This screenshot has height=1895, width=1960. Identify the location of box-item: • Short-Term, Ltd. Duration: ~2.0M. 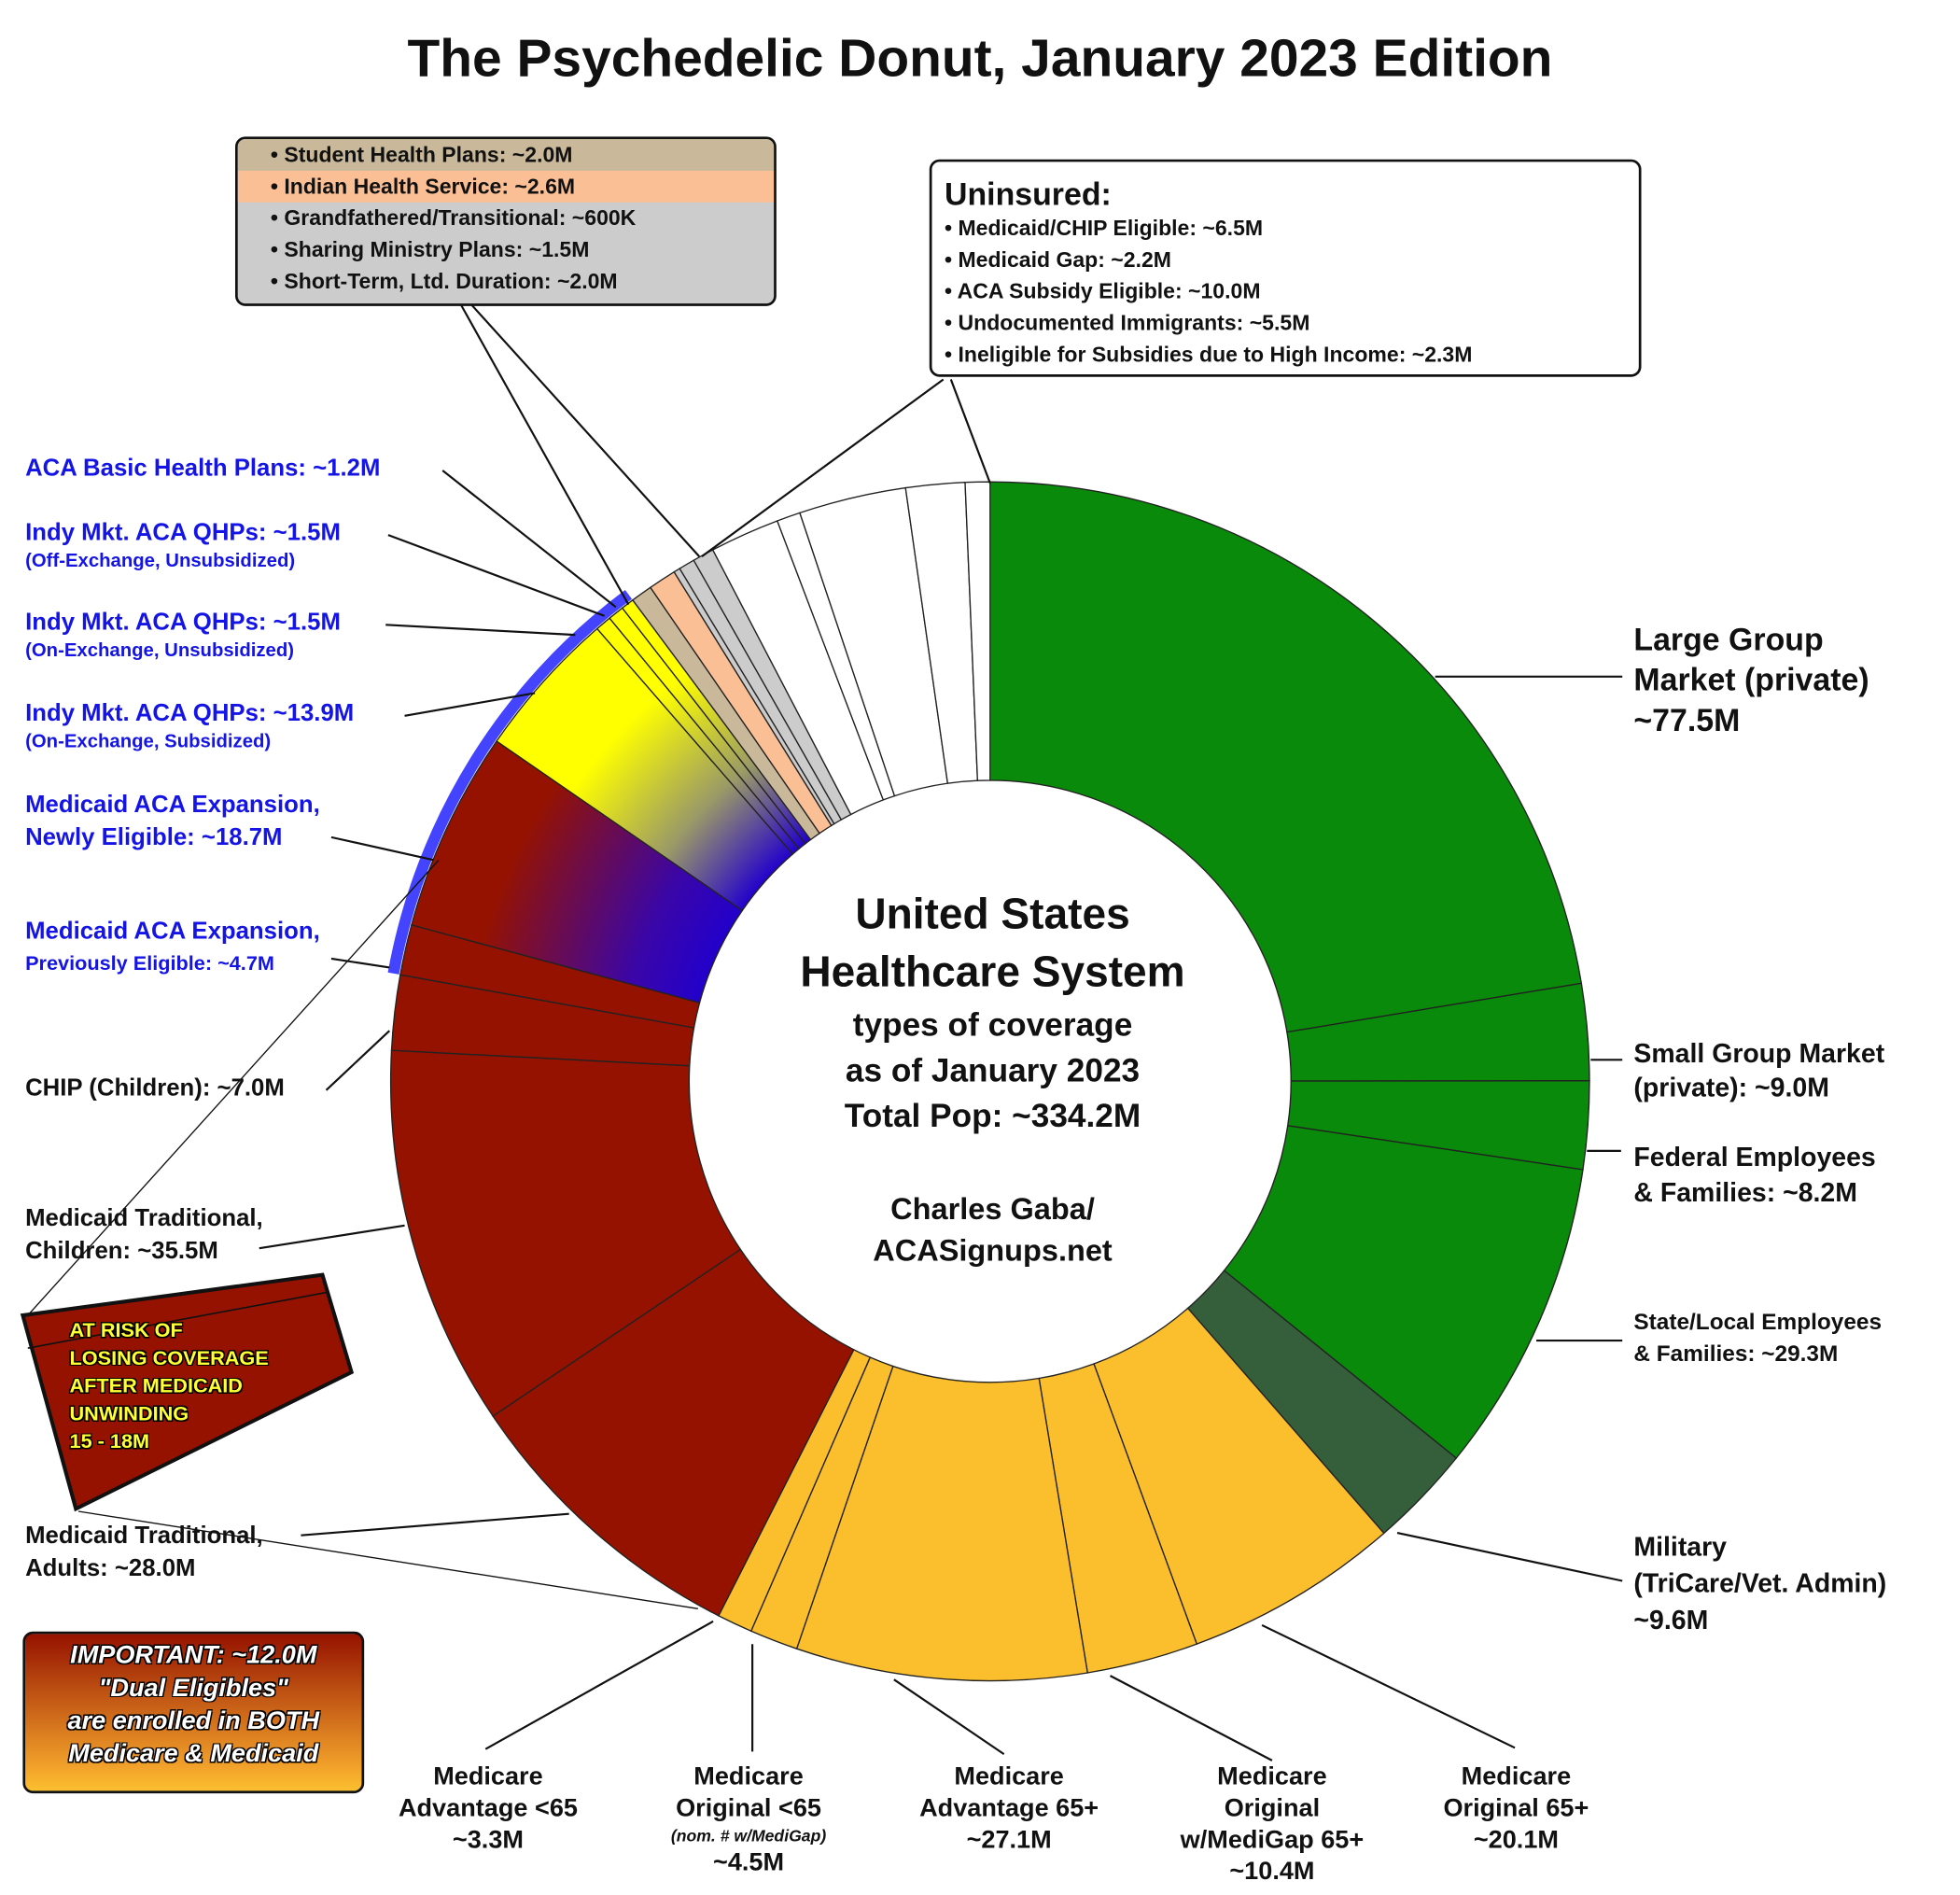
(444, 281).